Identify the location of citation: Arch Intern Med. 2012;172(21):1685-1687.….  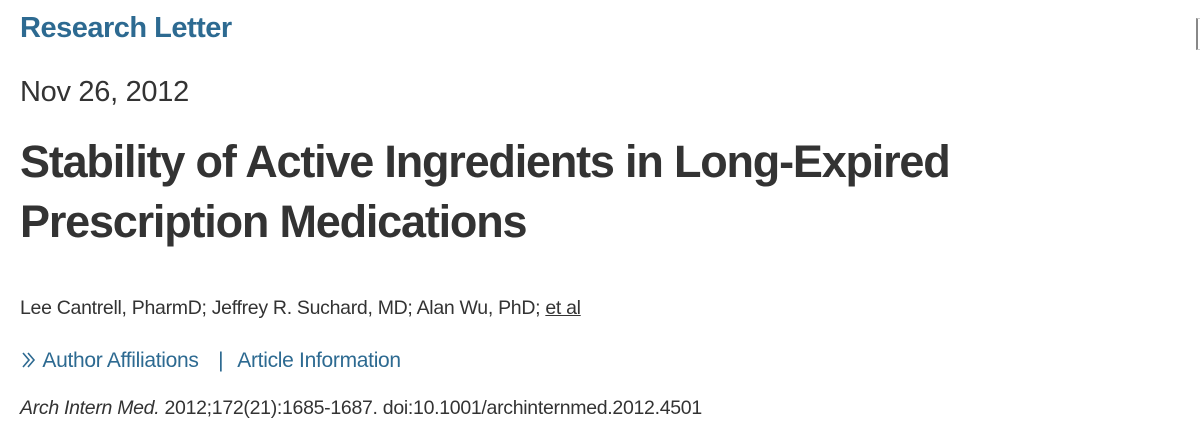
(361, 408).